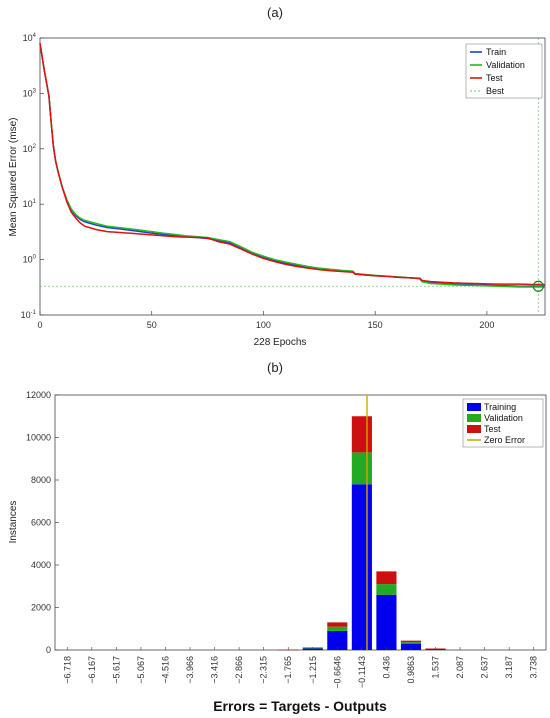 The height and width of the screenshot is (718, 550). What do you see at coordinates (386, 667) in the screenshot?
I see `histogram-x-tick-label: 0.436` at bounding box center [386, 667].